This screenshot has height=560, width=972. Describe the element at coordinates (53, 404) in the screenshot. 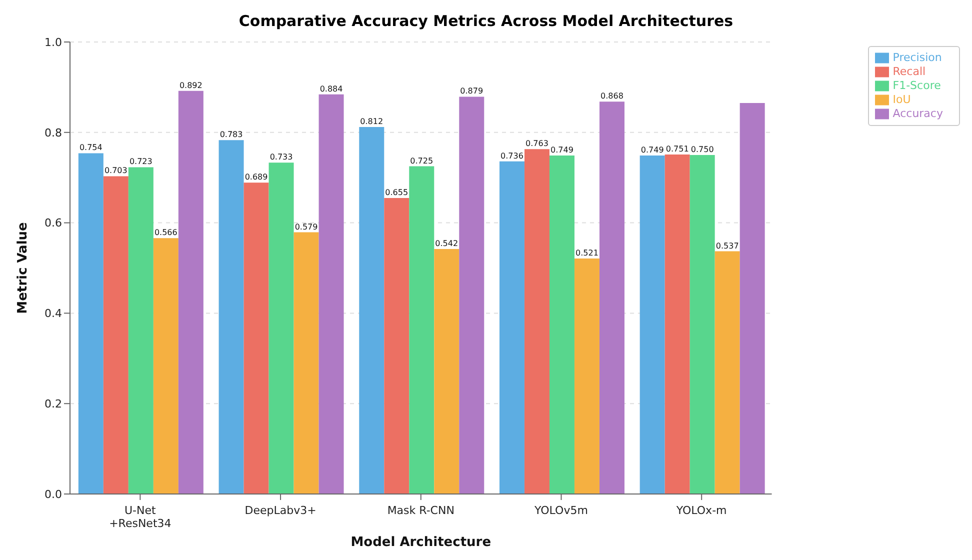

I see `y-tick-label: 0.2` at that location.